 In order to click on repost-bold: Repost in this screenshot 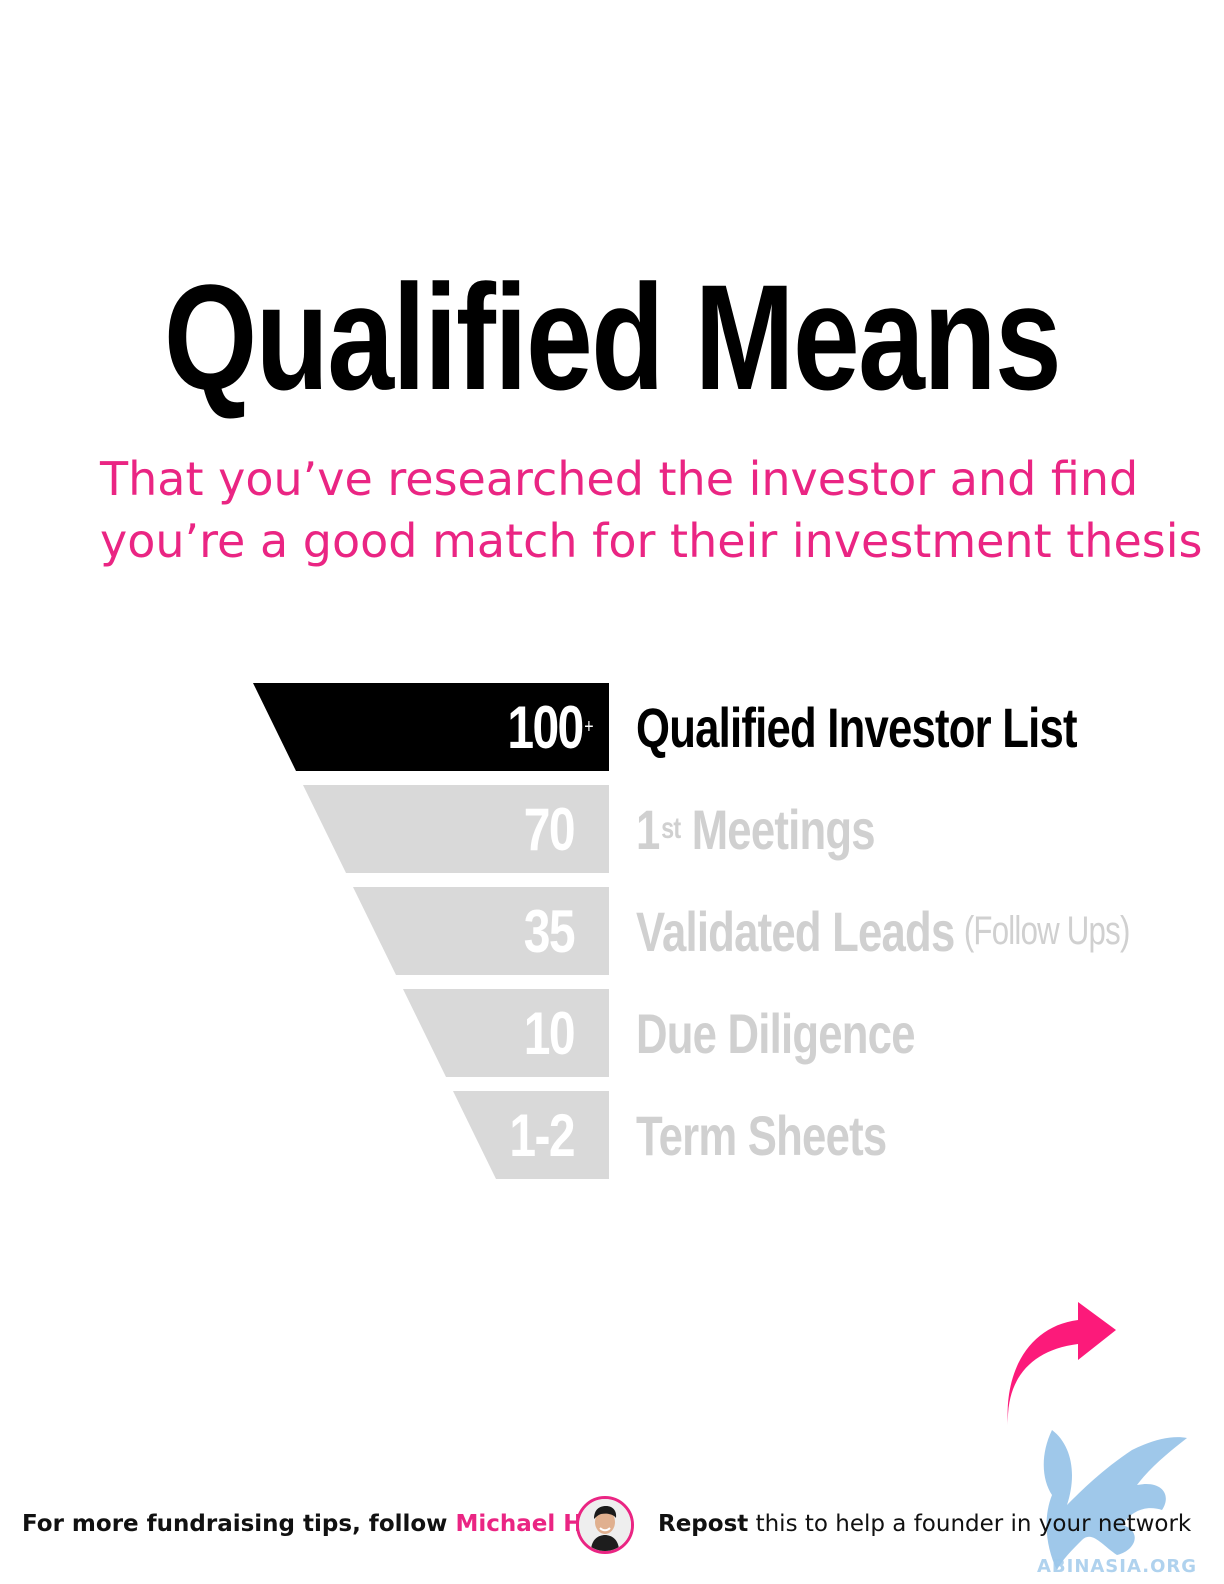, I will do `click(703, 1524)`.